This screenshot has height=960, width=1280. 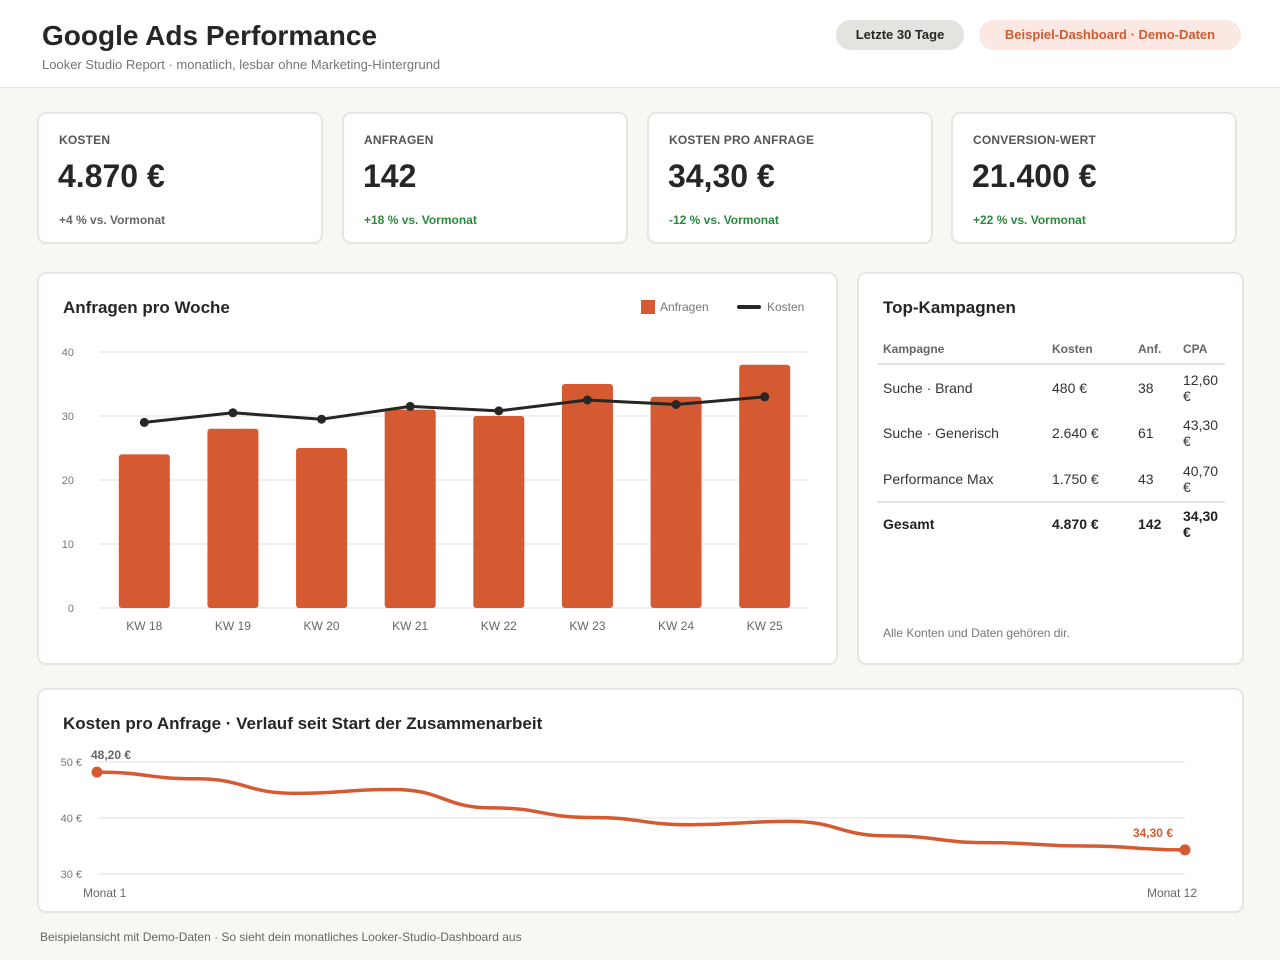 I want to click on kpi-delta: +4 % vs. Vormonat, so click(x=112, y=220).